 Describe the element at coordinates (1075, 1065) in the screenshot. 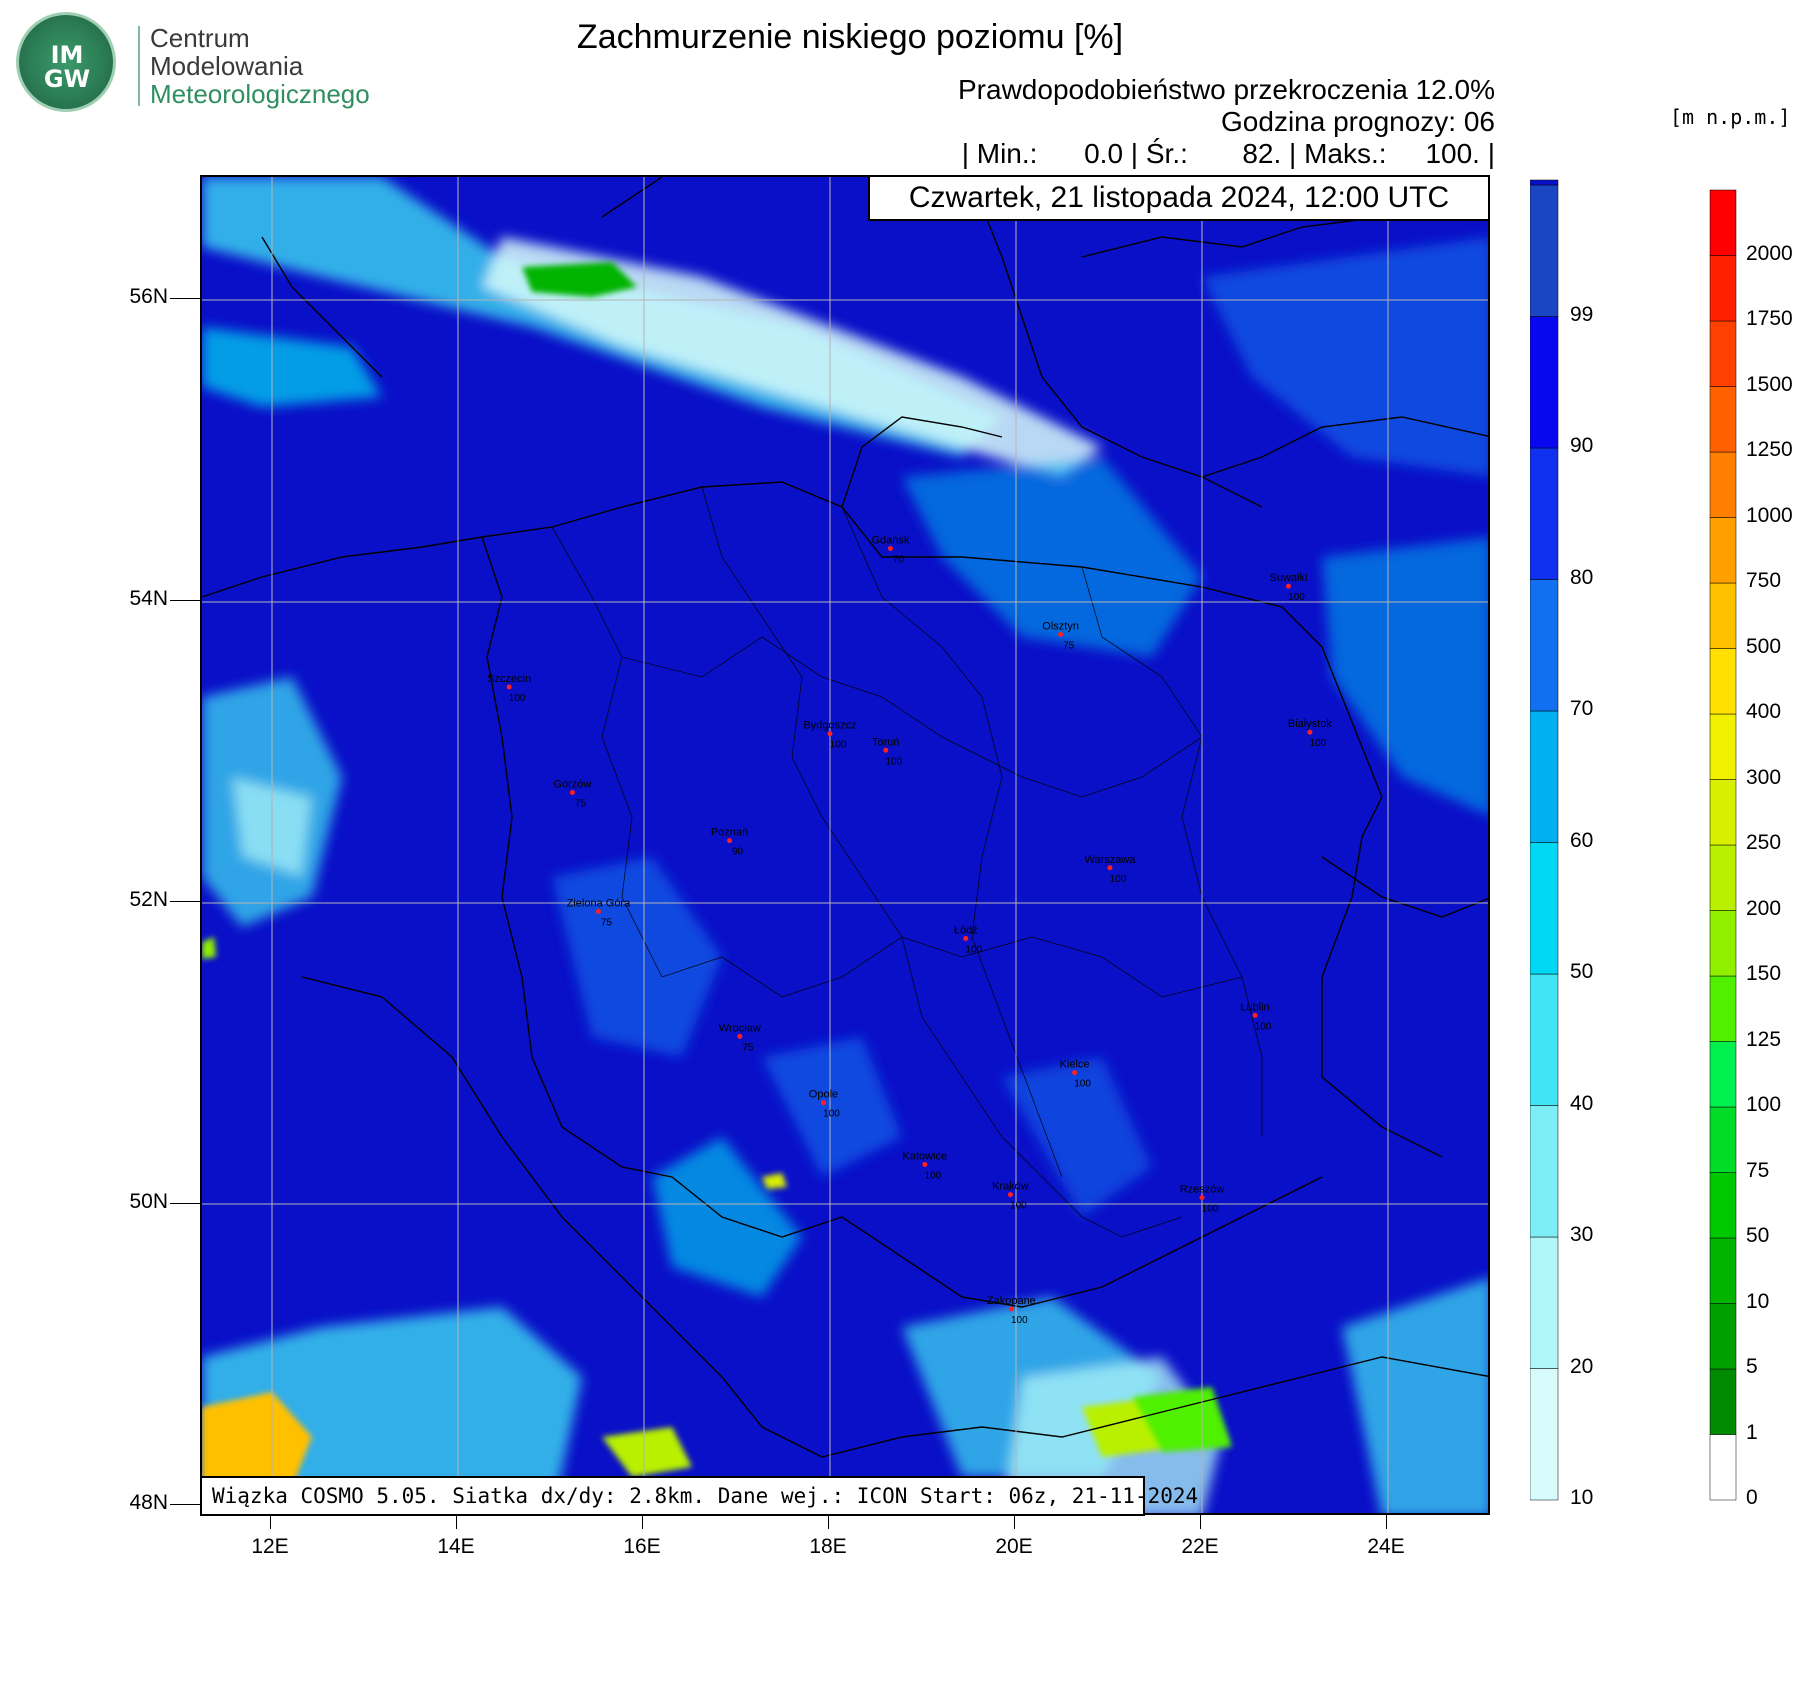

I see `city-name: Kielce` at that location.